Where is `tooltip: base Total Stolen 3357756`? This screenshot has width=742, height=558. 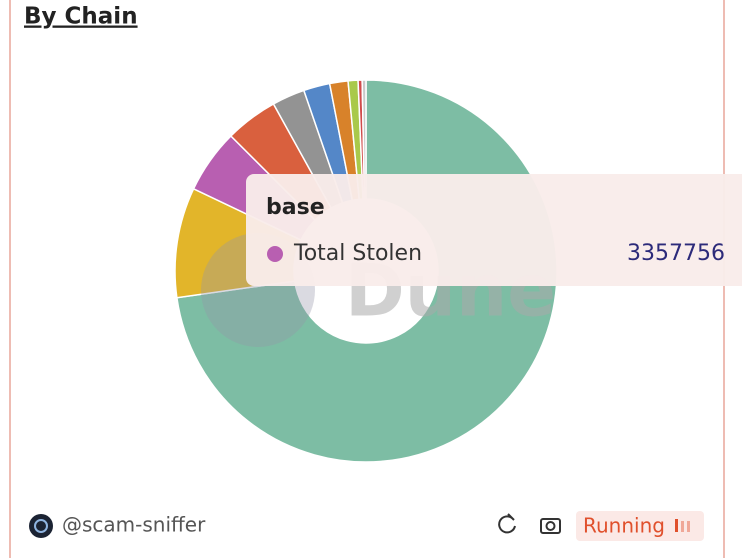 tooltip: base Total Stolen 3357756 is located at coordinates (494, 230).